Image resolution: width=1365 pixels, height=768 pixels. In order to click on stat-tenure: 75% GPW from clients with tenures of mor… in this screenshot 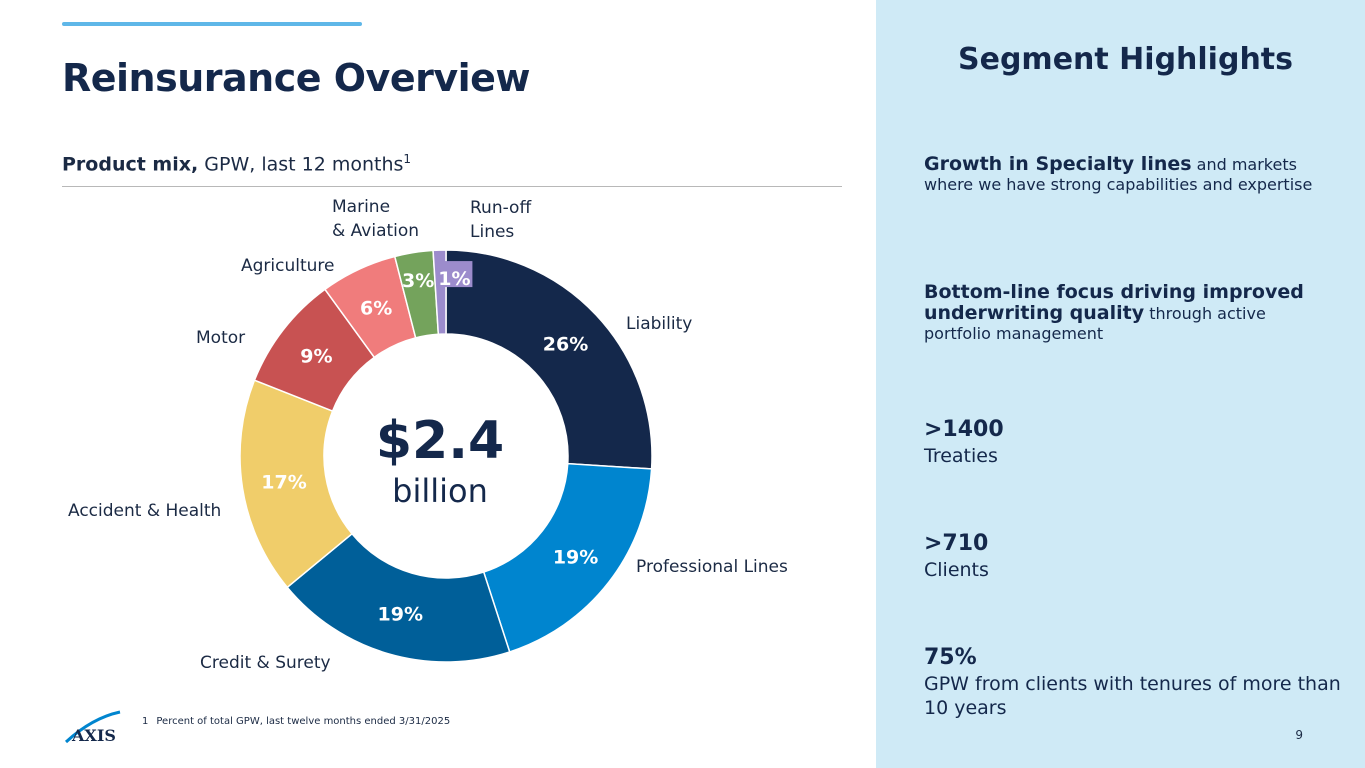, I will do `click(1134, 682)`.